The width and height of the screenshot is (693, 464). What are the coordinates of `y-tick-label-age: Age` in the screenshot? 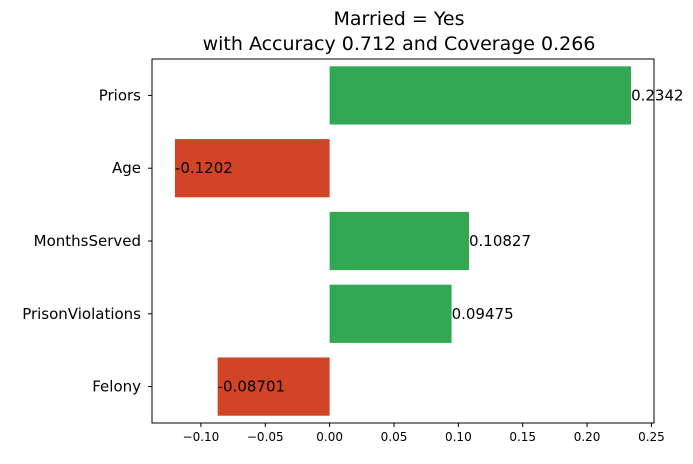 It's located at (126, 168).